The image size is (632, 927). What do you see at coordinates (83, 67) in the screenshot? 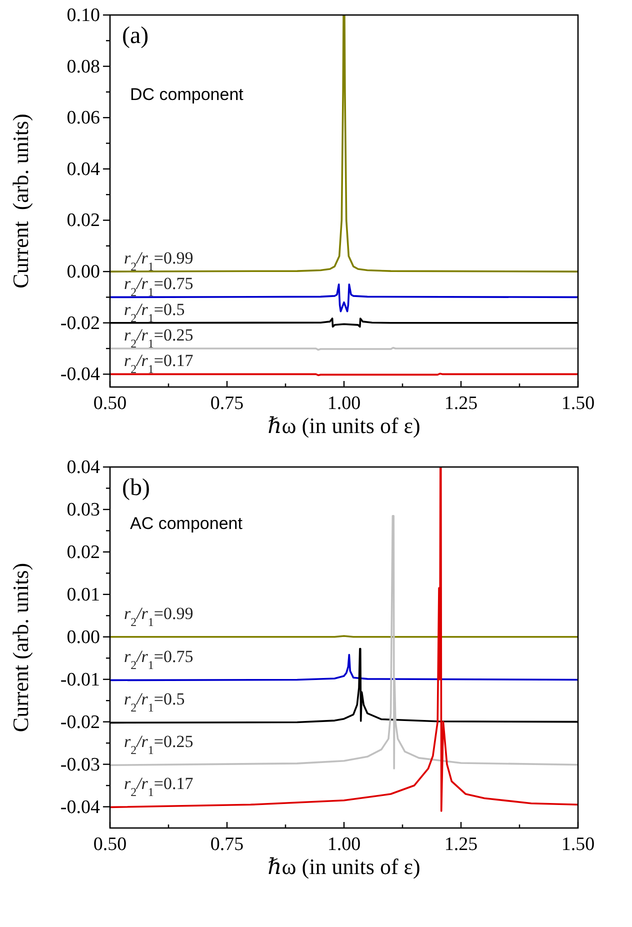
I see `y-tick-label: 0.08` at bounding box center [83, 67].